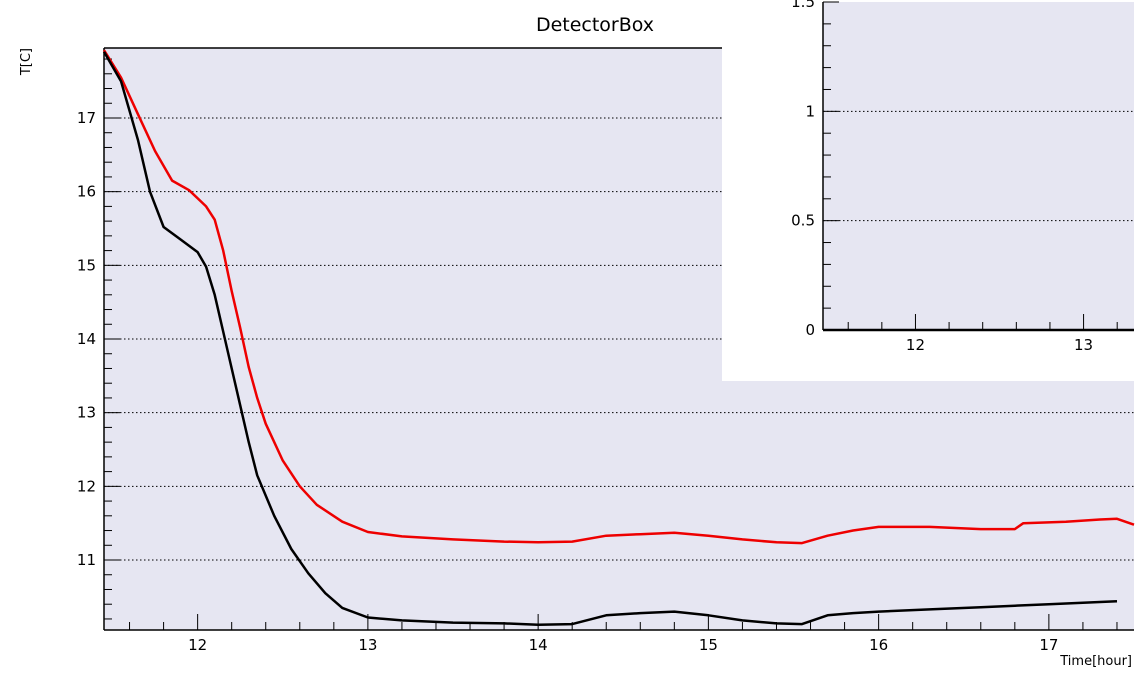  Describe the element at coordinates (978, 166) in the screenshot. I see `plot-frame` at that location.